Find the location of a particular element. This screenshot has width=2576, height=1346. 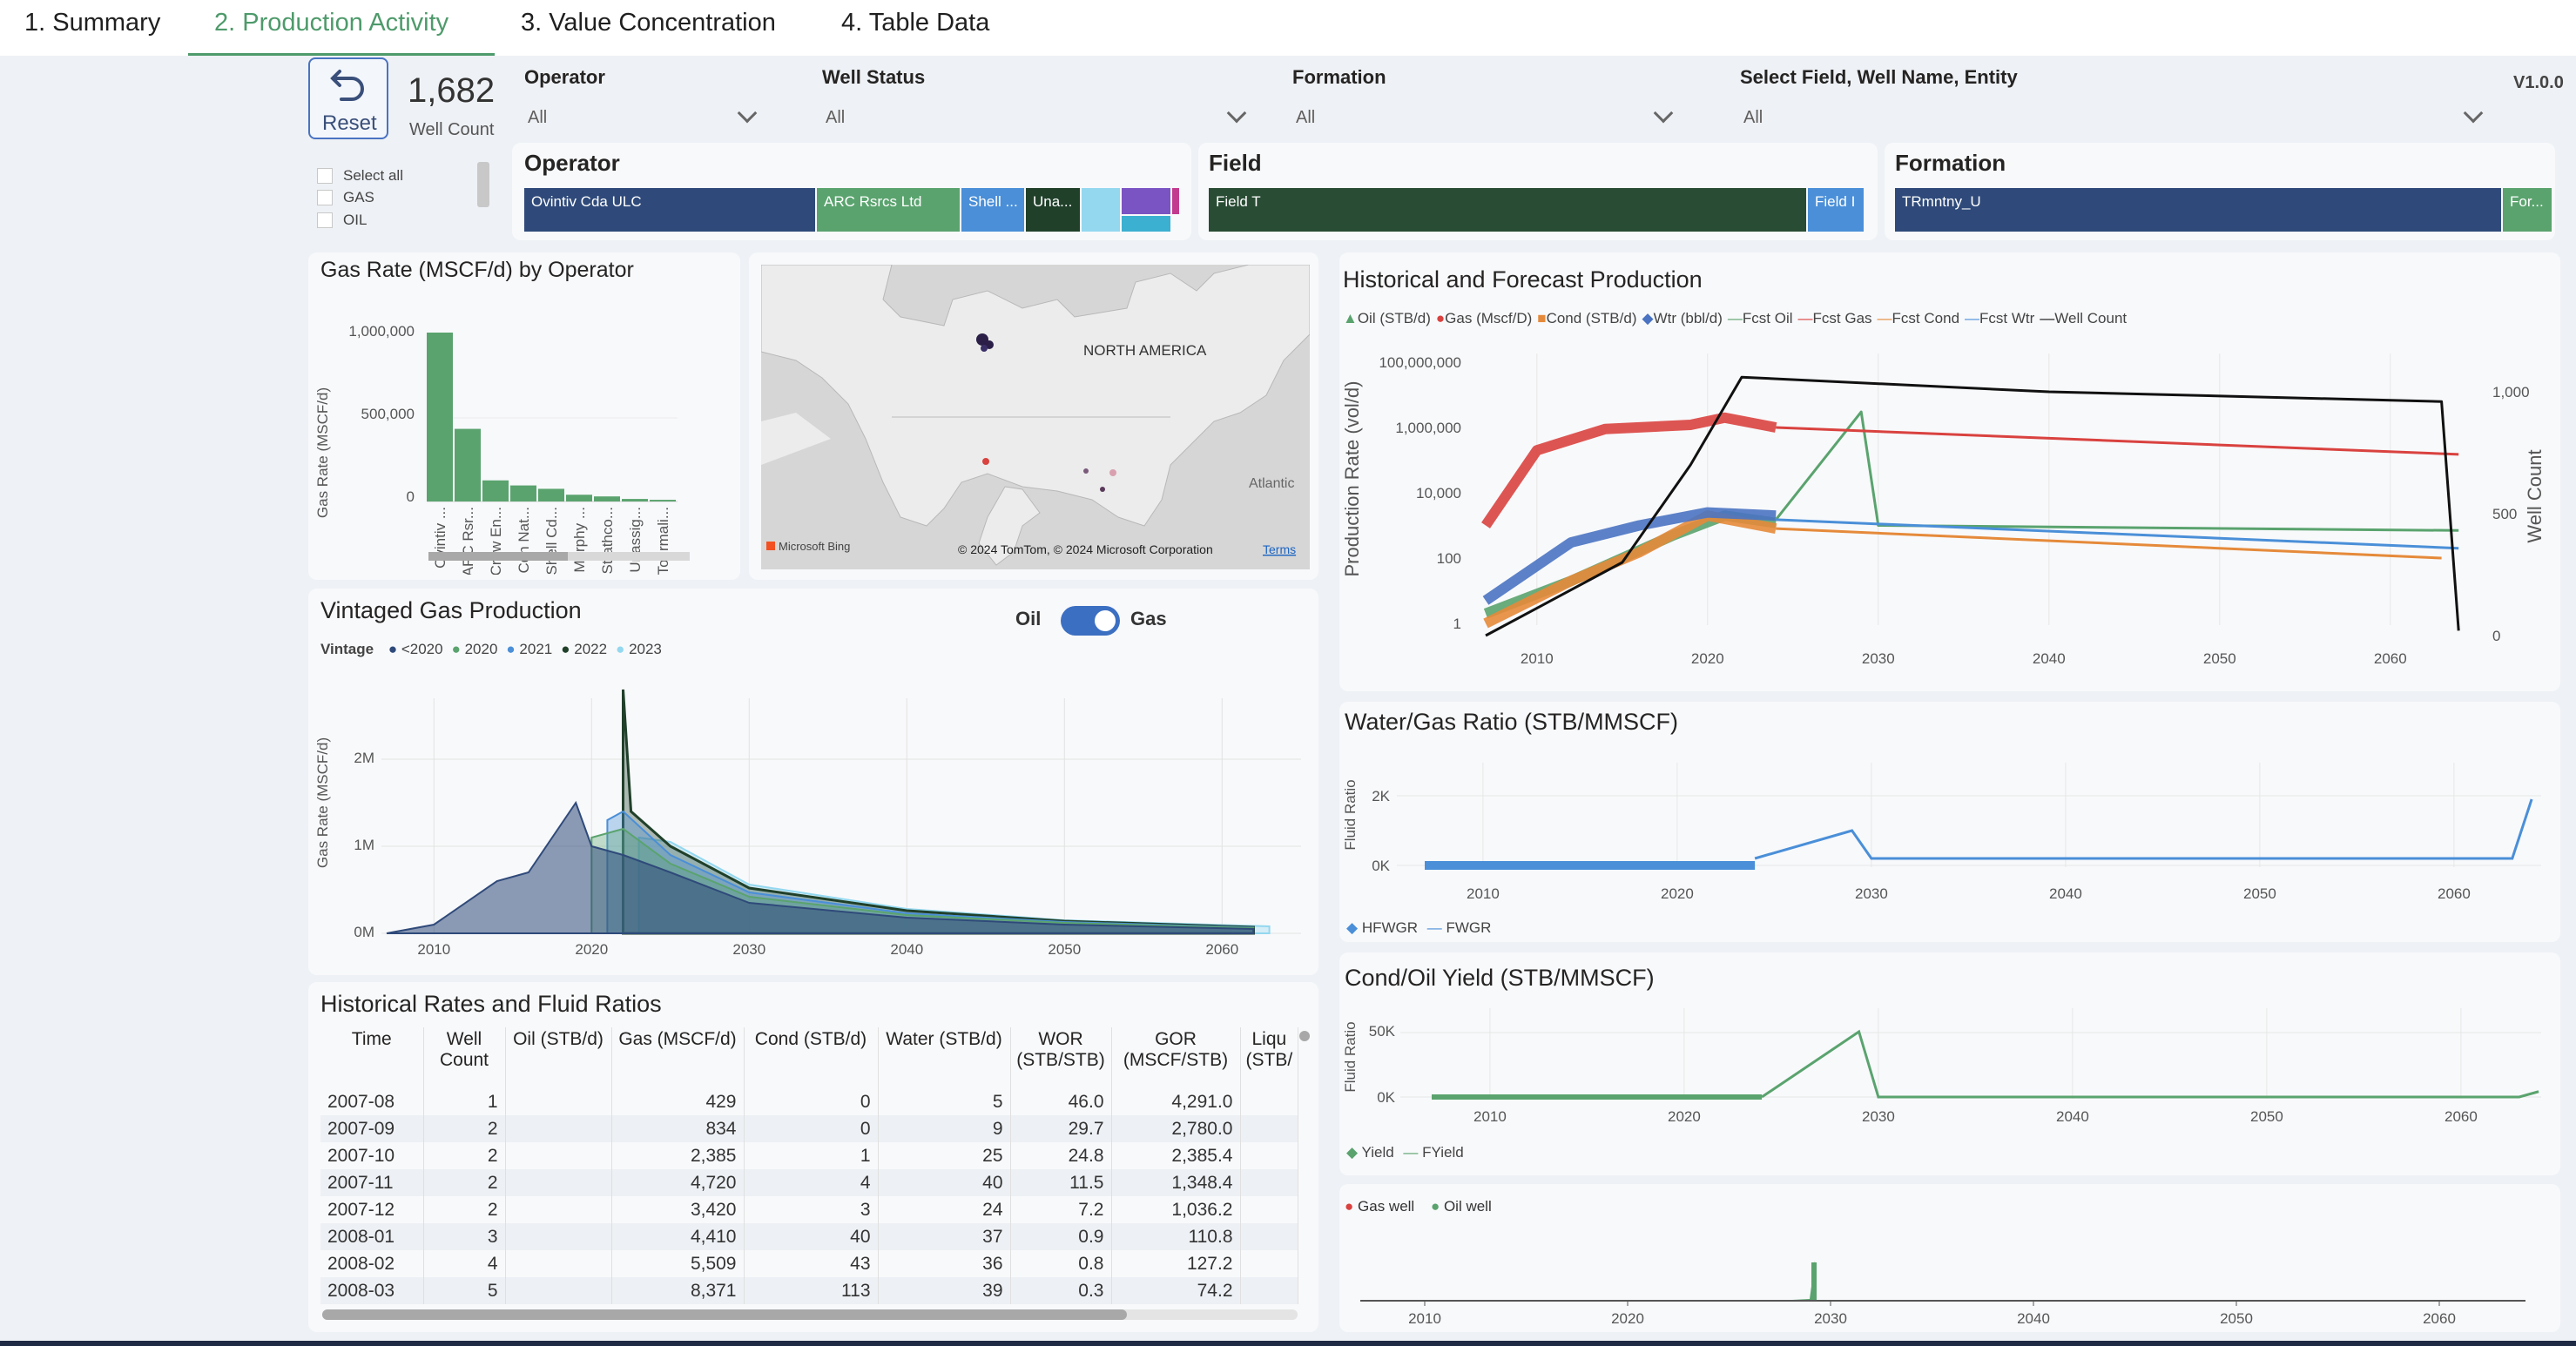

formation-chevron-down-icon is located at coordinates (1664, 113).